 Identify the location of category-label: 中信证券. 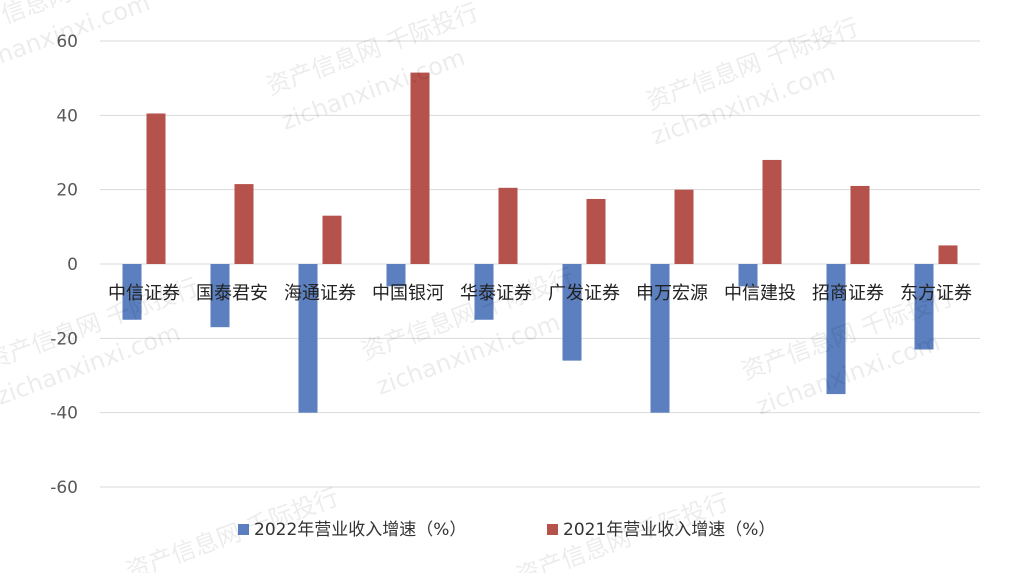
(144, 293).